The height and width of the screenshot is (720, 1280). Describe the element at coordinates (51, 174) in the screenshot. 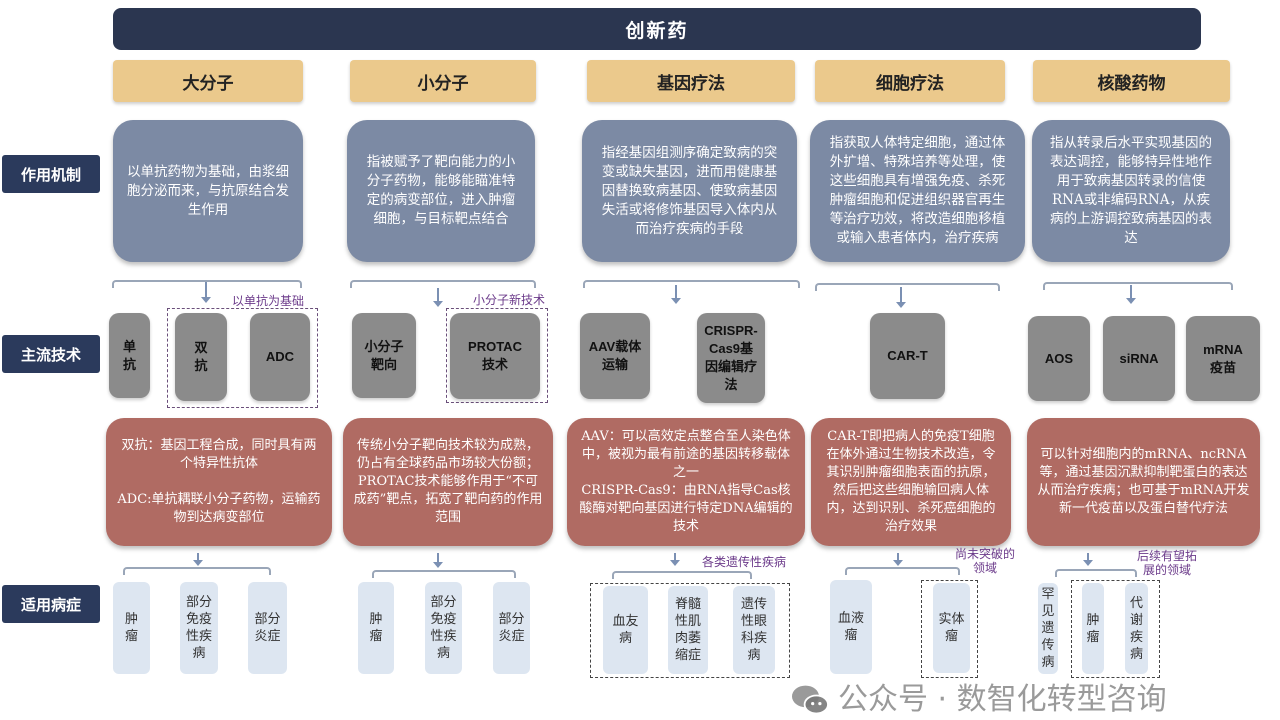

I see `row-label-mechanism: 作用机制` at that location.